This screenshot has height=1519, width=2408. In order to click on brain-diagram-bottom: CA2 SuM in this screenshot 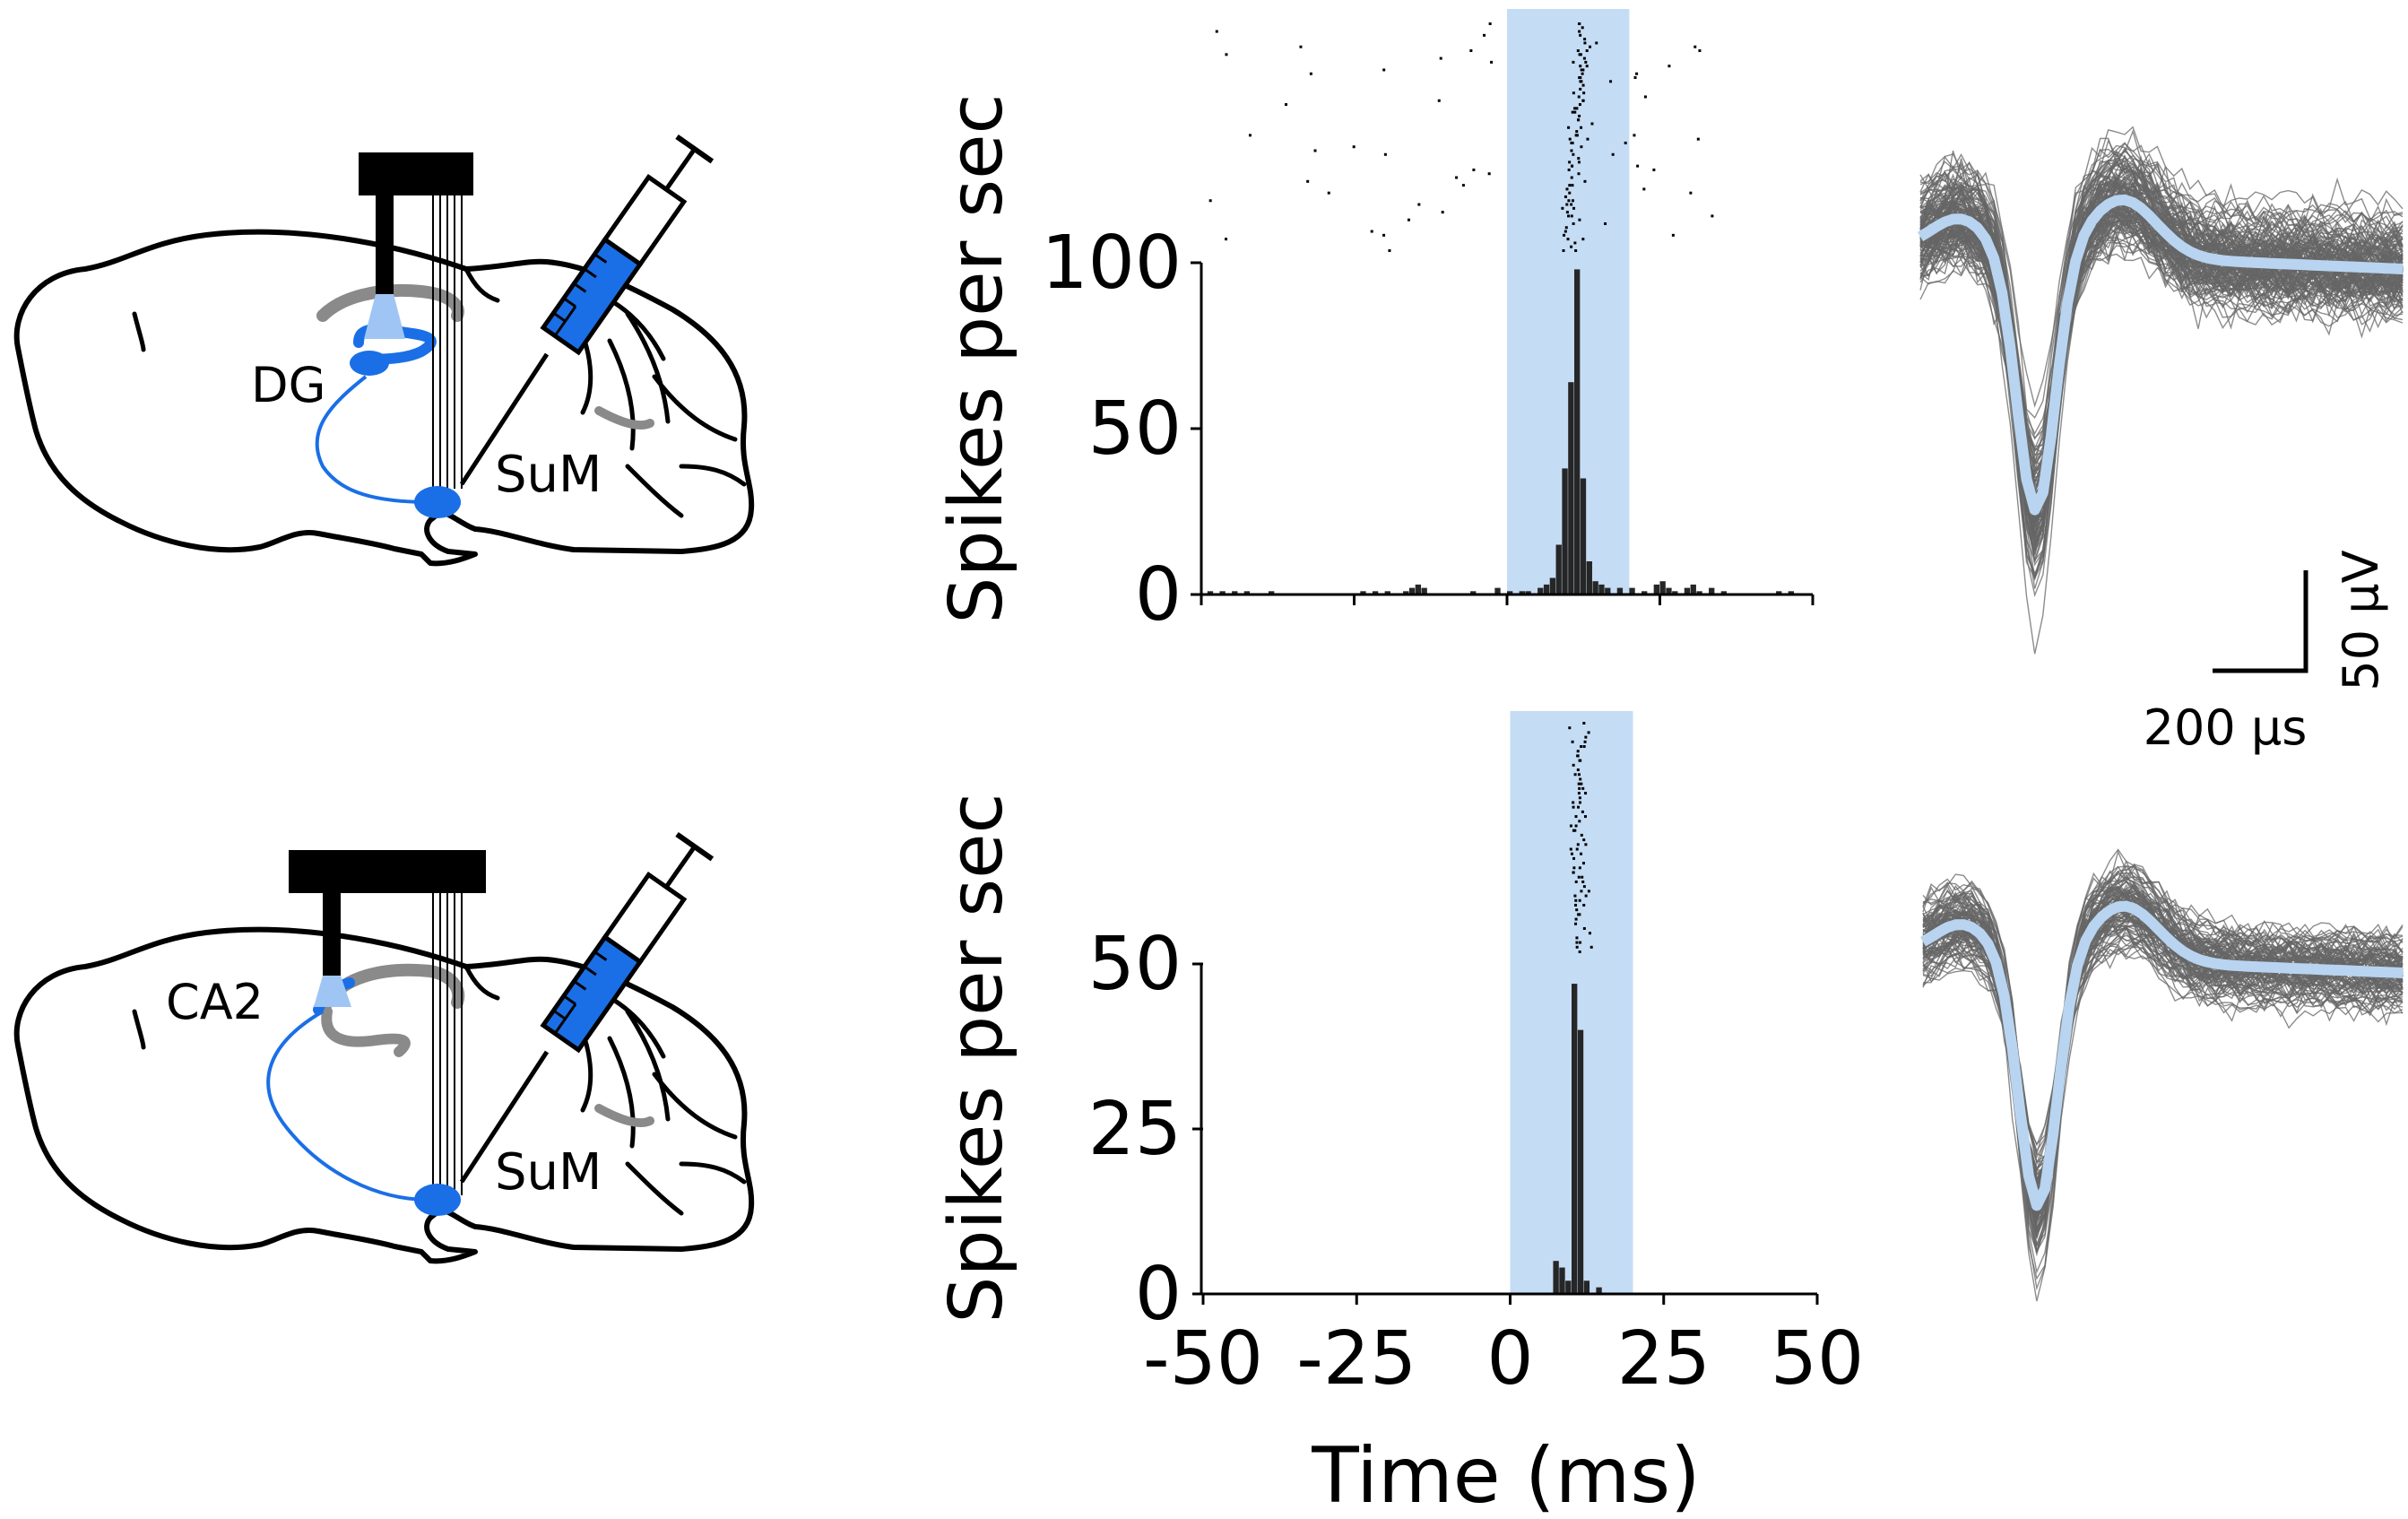, I will do `click(384, 1047)`.